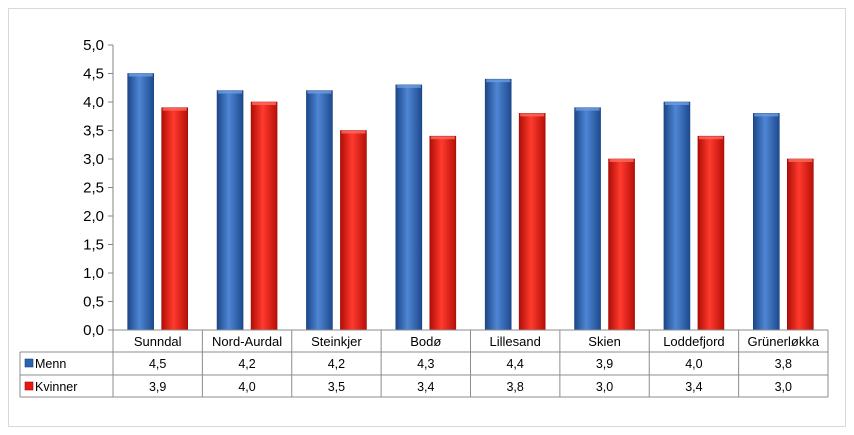 This screenshot has height=435, width=854. Describe the element at coordinates (93, 74) in the screenshot. I see `y-tick-label: 4,5` at that location.